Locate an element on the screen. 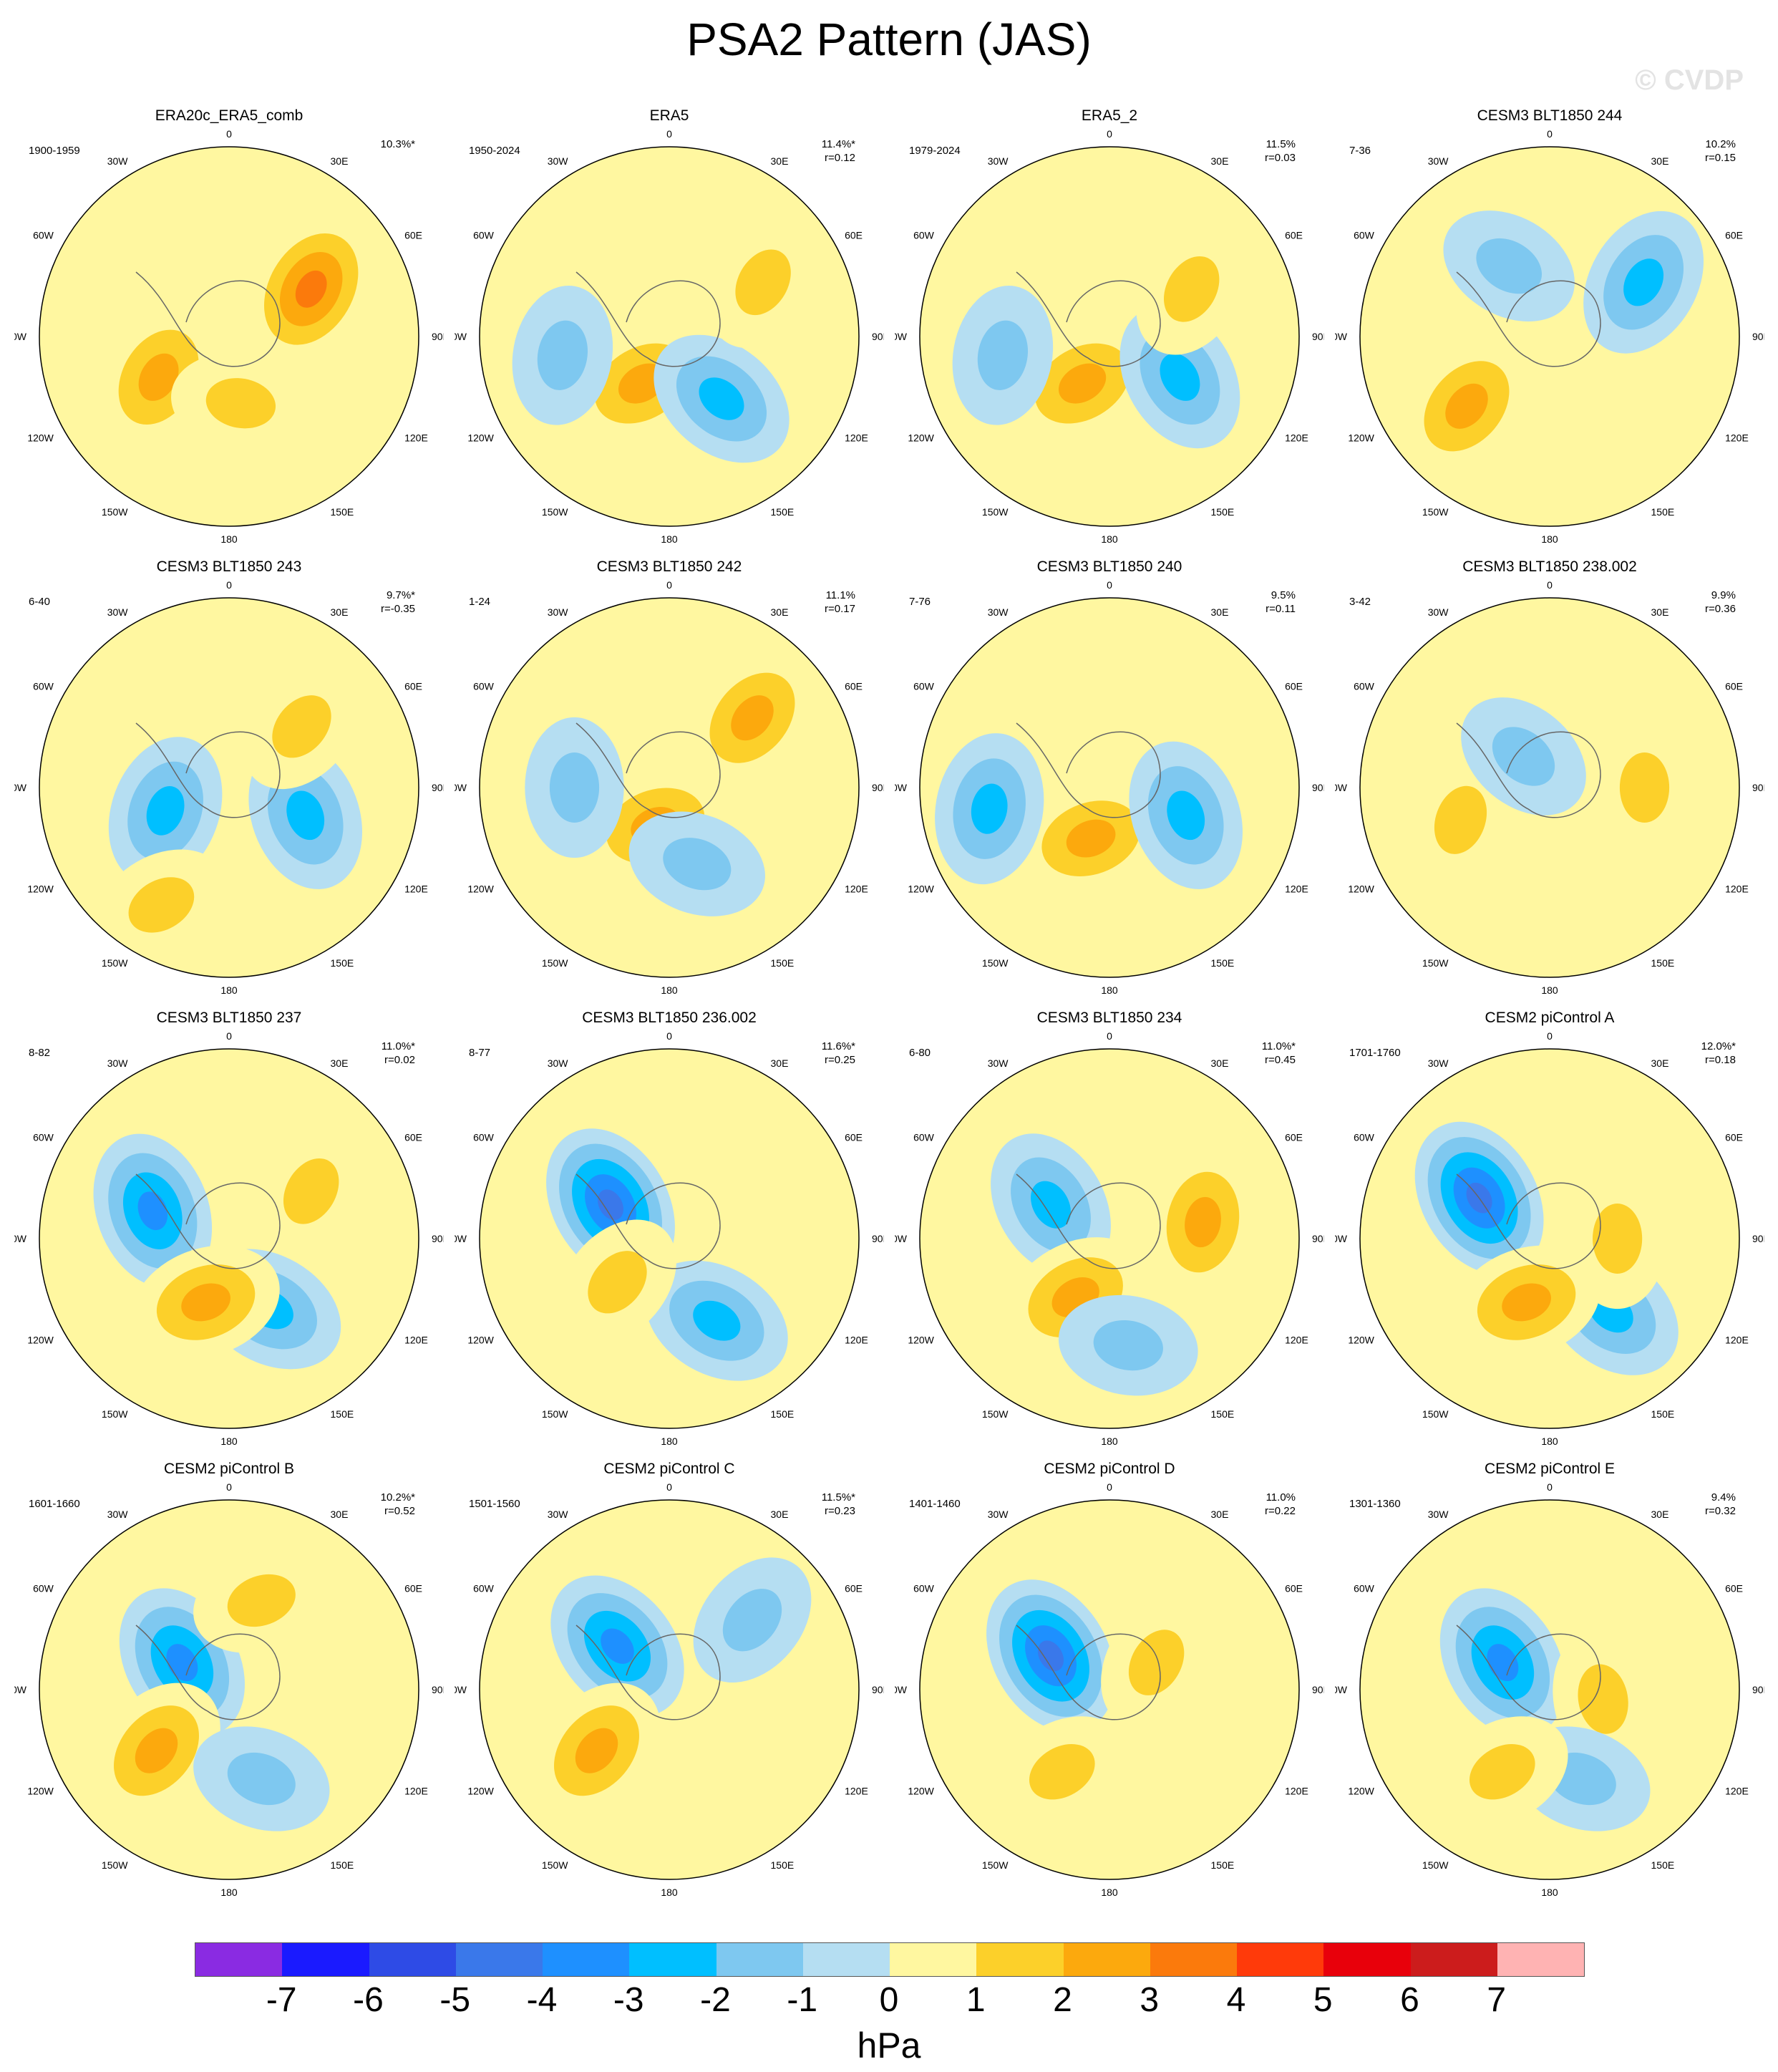 This screenshot has width=1778, height=2072. colorbar-tick-label: -4 is located at coordinates (542, 2000).